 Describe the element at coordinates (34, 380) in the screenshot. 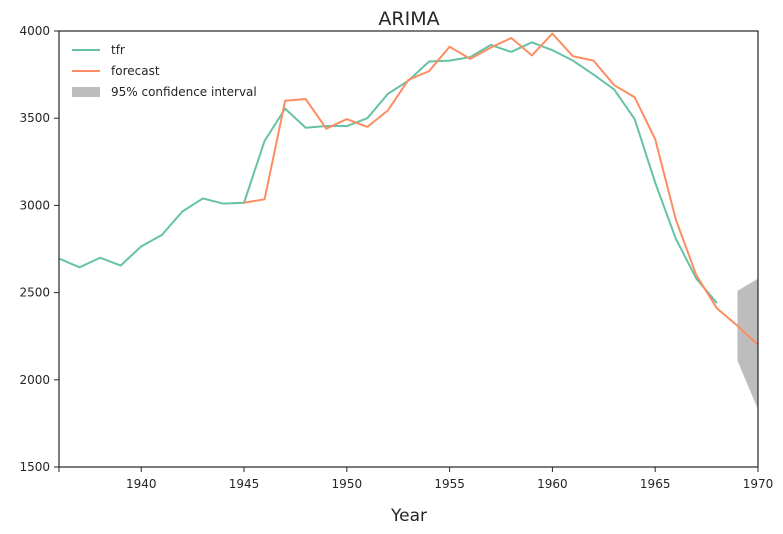

I see `y-tick-label: 2000` at that location.